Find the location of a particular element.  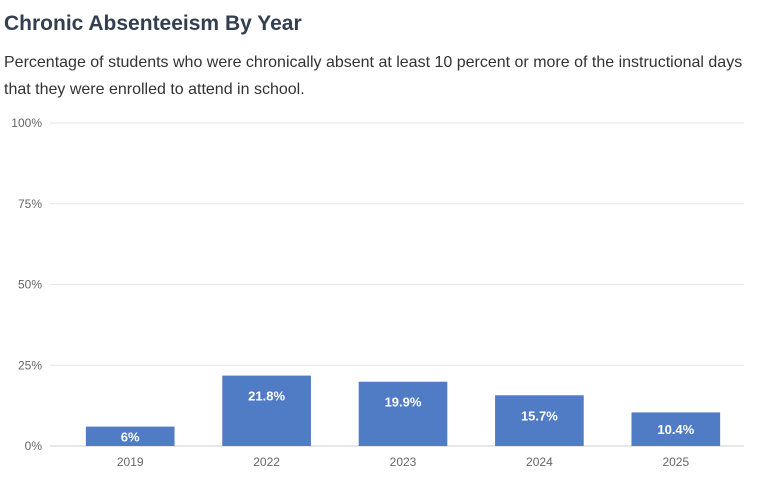

bars is located at coordinates (403, 410).